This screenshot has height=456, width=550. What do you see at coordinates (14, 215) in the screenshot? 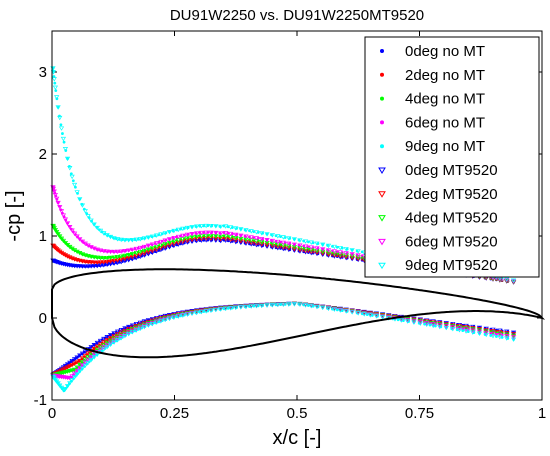
I see `y-axis-label: -cp [-]` at bounding box center [14, 215].